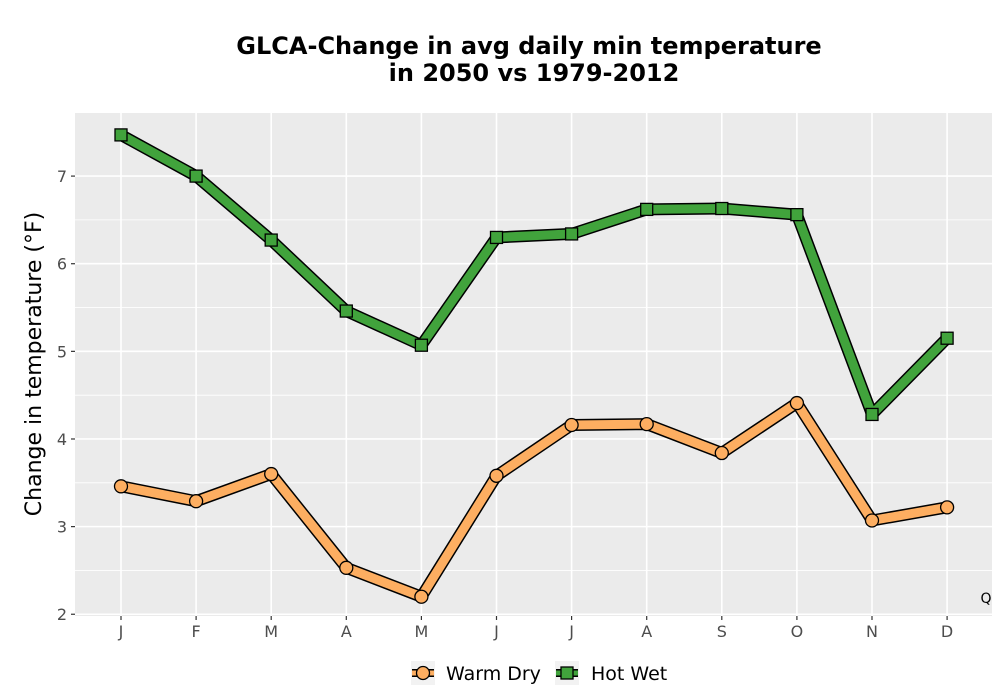  What do you see at coordinates (528, 46) in the screenshot?
I see `chart-title-line-1: GLCA-Change in avg daily min temperature` at bounding box center [528, 46].